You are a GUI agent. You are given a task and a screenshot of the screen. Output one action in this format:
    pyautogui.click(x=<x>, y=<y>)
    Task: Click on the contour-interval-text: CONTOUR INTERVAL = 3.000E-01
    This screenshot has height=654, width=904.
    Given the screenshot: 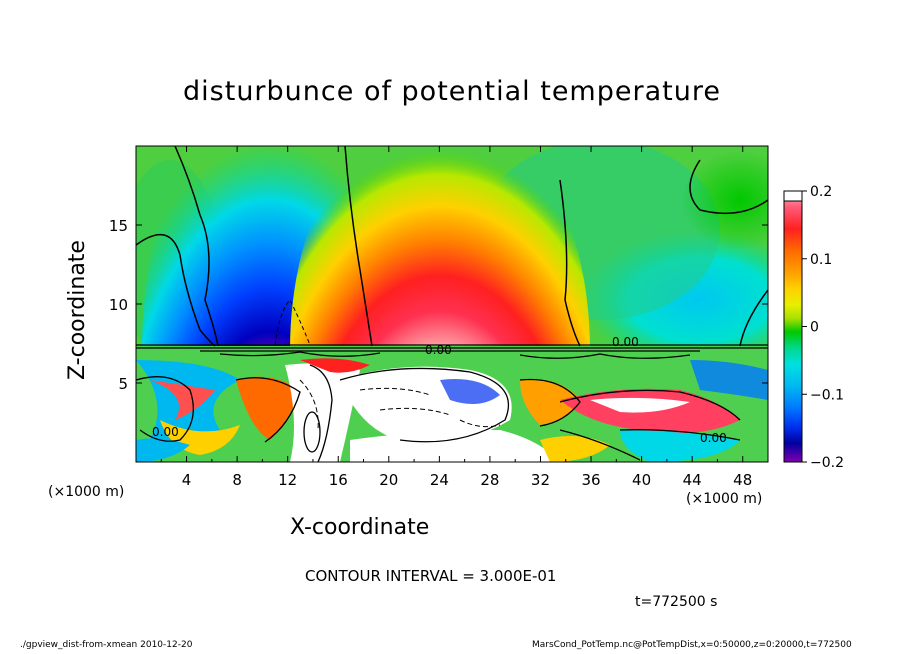 What is the action you would take?
    pyautogui.click(x=431, y=576)
    